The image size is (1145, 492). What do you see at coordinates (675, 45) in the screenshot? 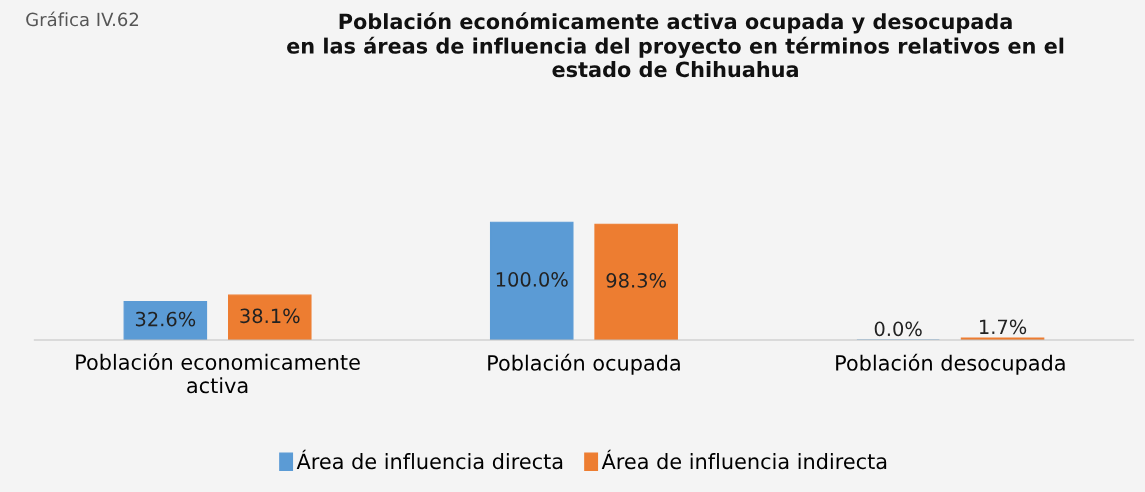
I see `chart-title: Población económicamente activa ocupada y desocupada en las áreas de influencia del proyecto en términos relativos en el estado de Chihuahua` at bounding box center [675, 45].